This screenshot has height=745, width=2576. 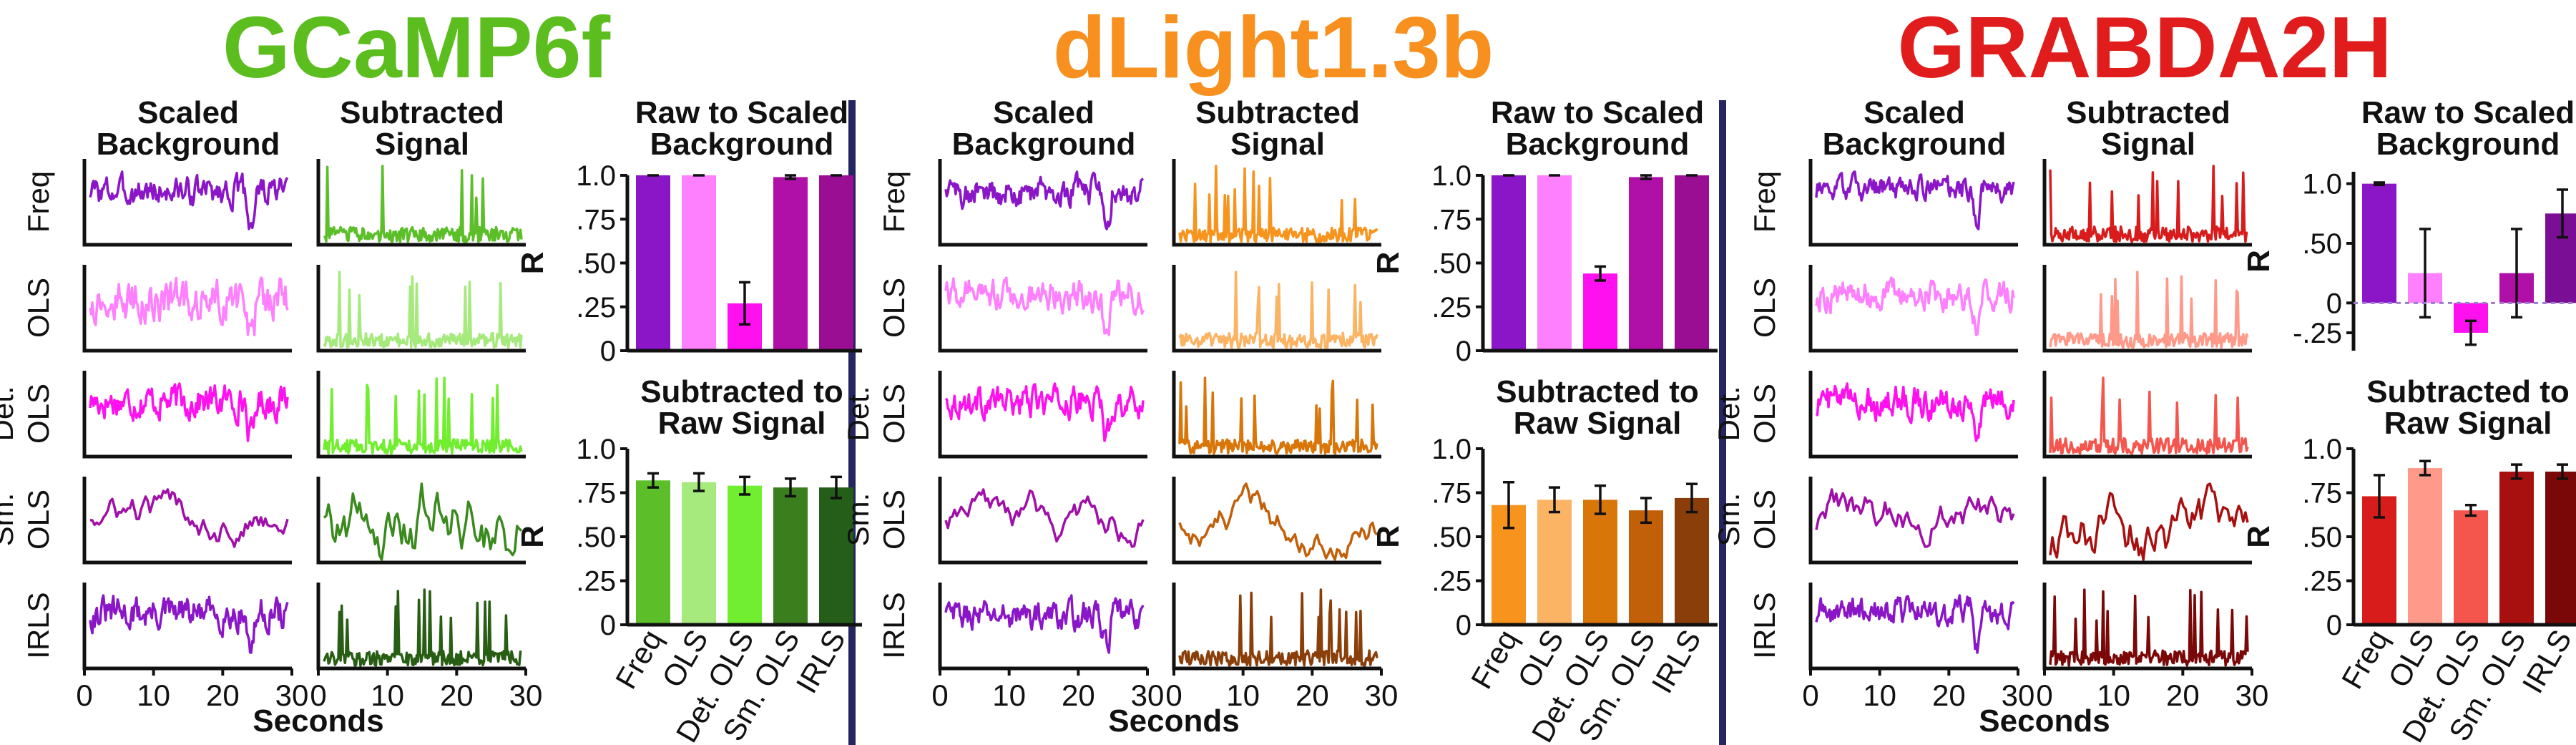 I want to click on x-tick-label: 20, so click(x=1949, y=695).